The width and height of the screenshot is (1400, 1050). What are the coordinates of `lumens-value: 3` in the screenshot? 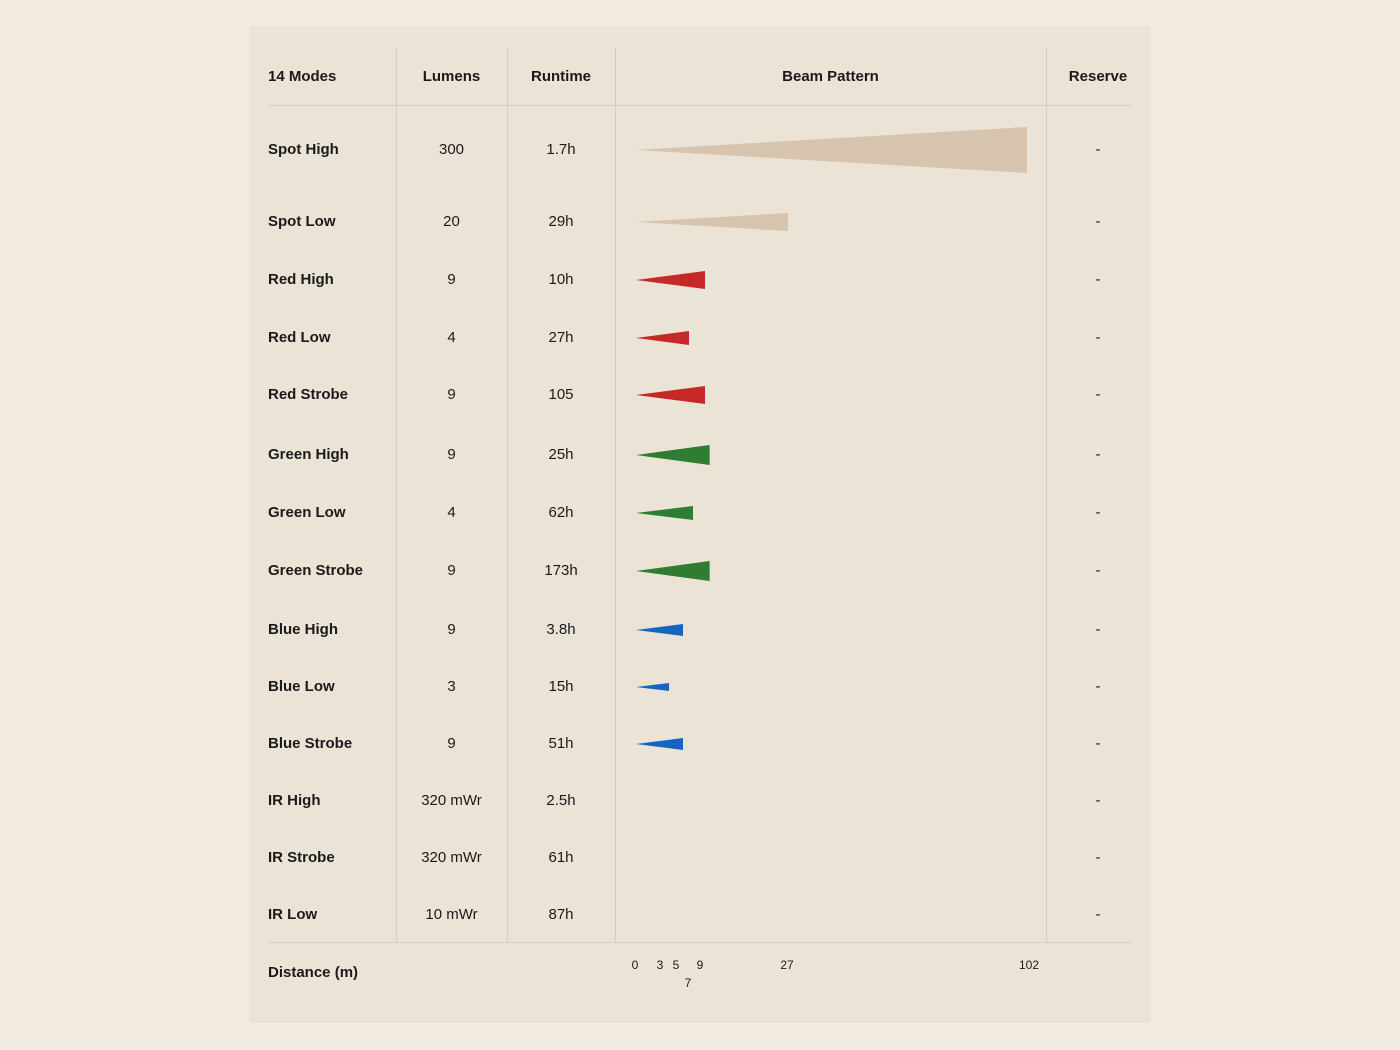 It's located at (451, 686).